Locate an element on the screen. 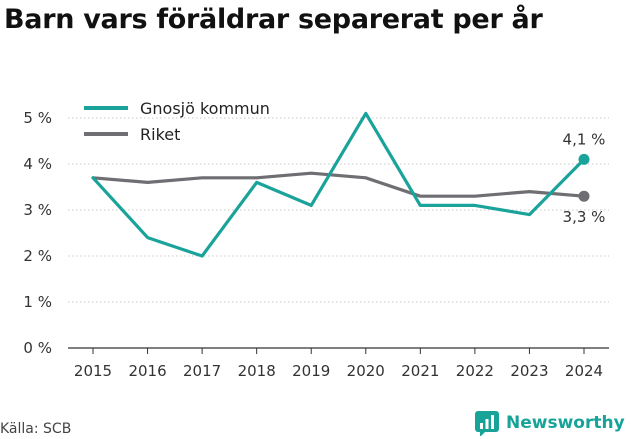  brand-logo: Newsworthy is located at coordinates (549, 423).